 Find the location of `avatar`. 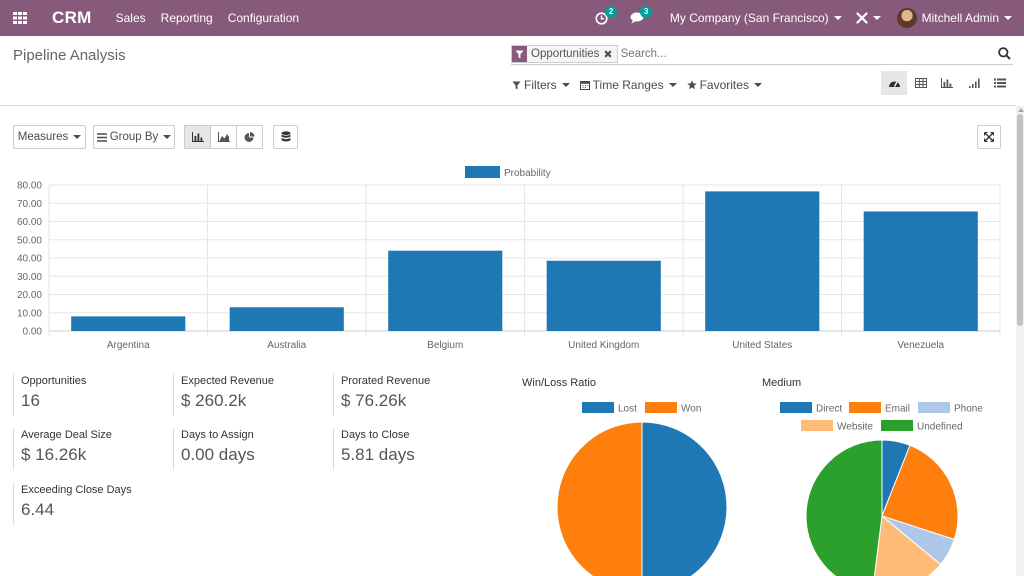

avatar is located at coordinates (906, 18).